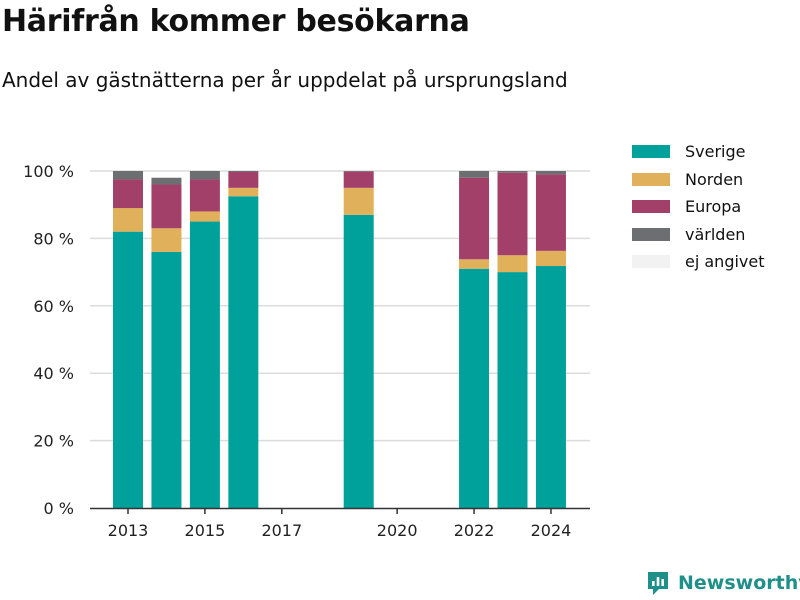  I want to click on legend-item: Norden, so click(698, 180).